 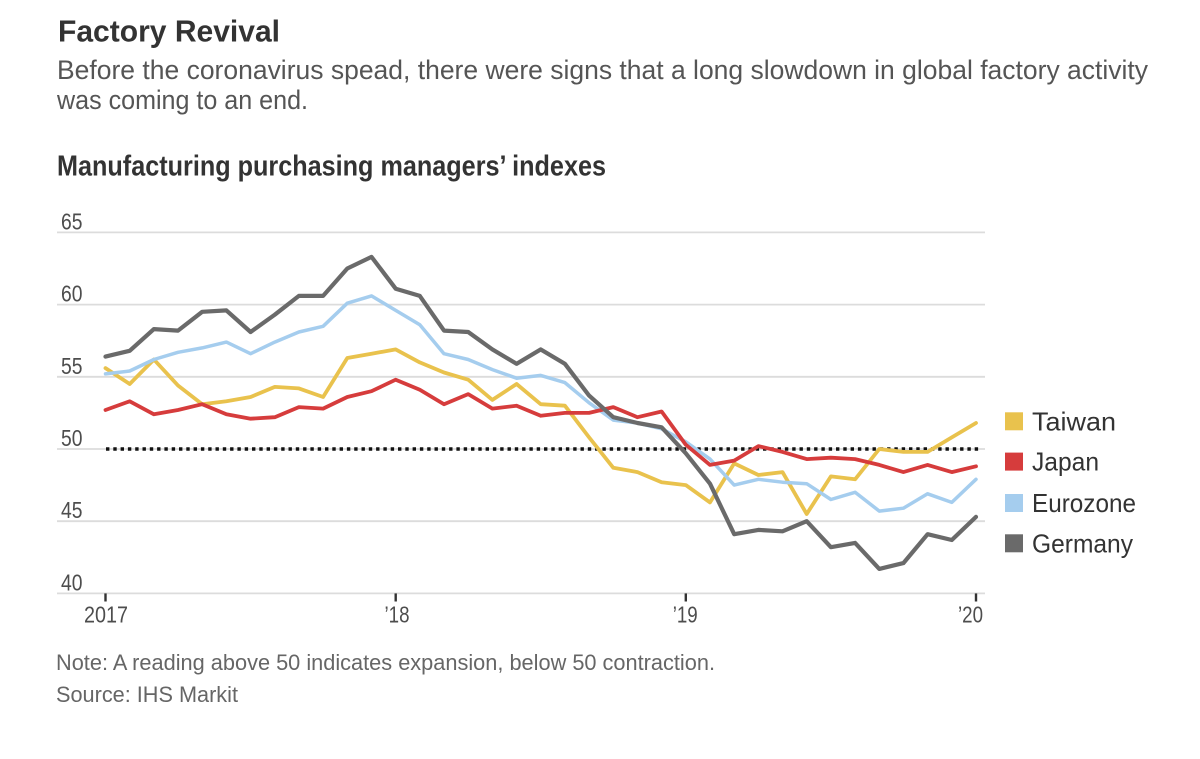 What do you see at coordinates (147, 694) in the screenshot?
I see `svg-text: Source: IHS Markit` at bounding box center [147, 694].